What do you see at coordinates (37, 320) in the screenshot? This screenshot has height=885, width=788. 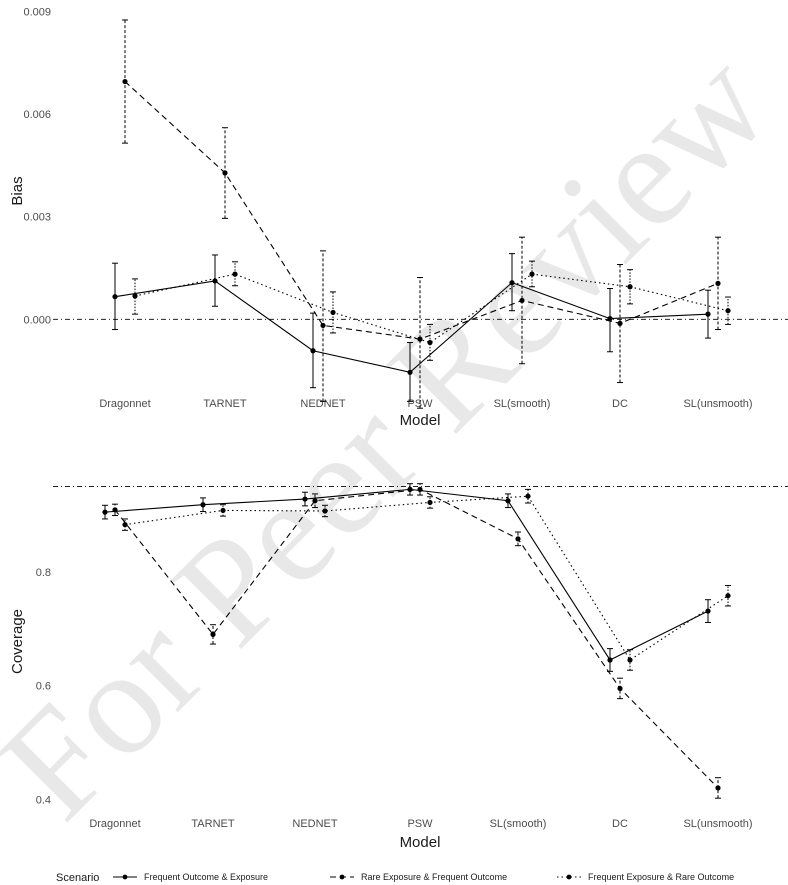 I see `y-tick-label: 0.000` at bounding box center [37, 320].